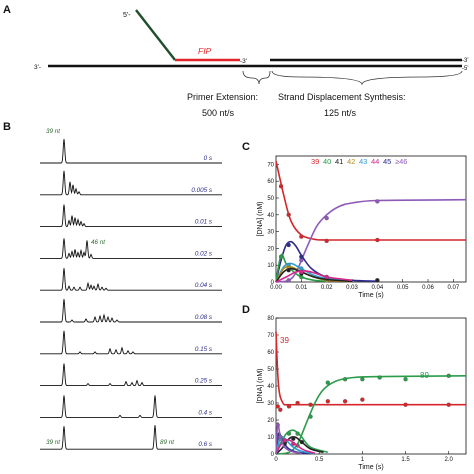 The width and height of the screenshot is (474, 474). What do you see at coordinates (270, 319) in the screenshot?
I see `y-tick-label: 80` at bounding box center [270, 319].